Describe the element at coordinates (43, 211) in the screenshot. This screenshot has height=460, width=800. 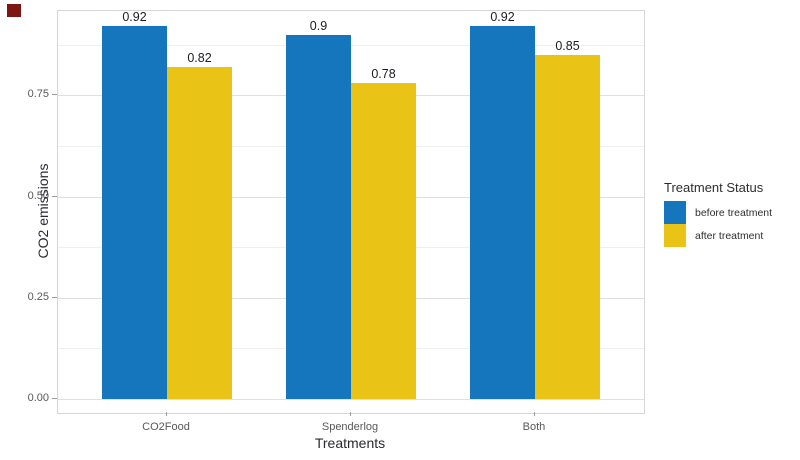
I see `y-axis-title: CO2 emissions` at that location.